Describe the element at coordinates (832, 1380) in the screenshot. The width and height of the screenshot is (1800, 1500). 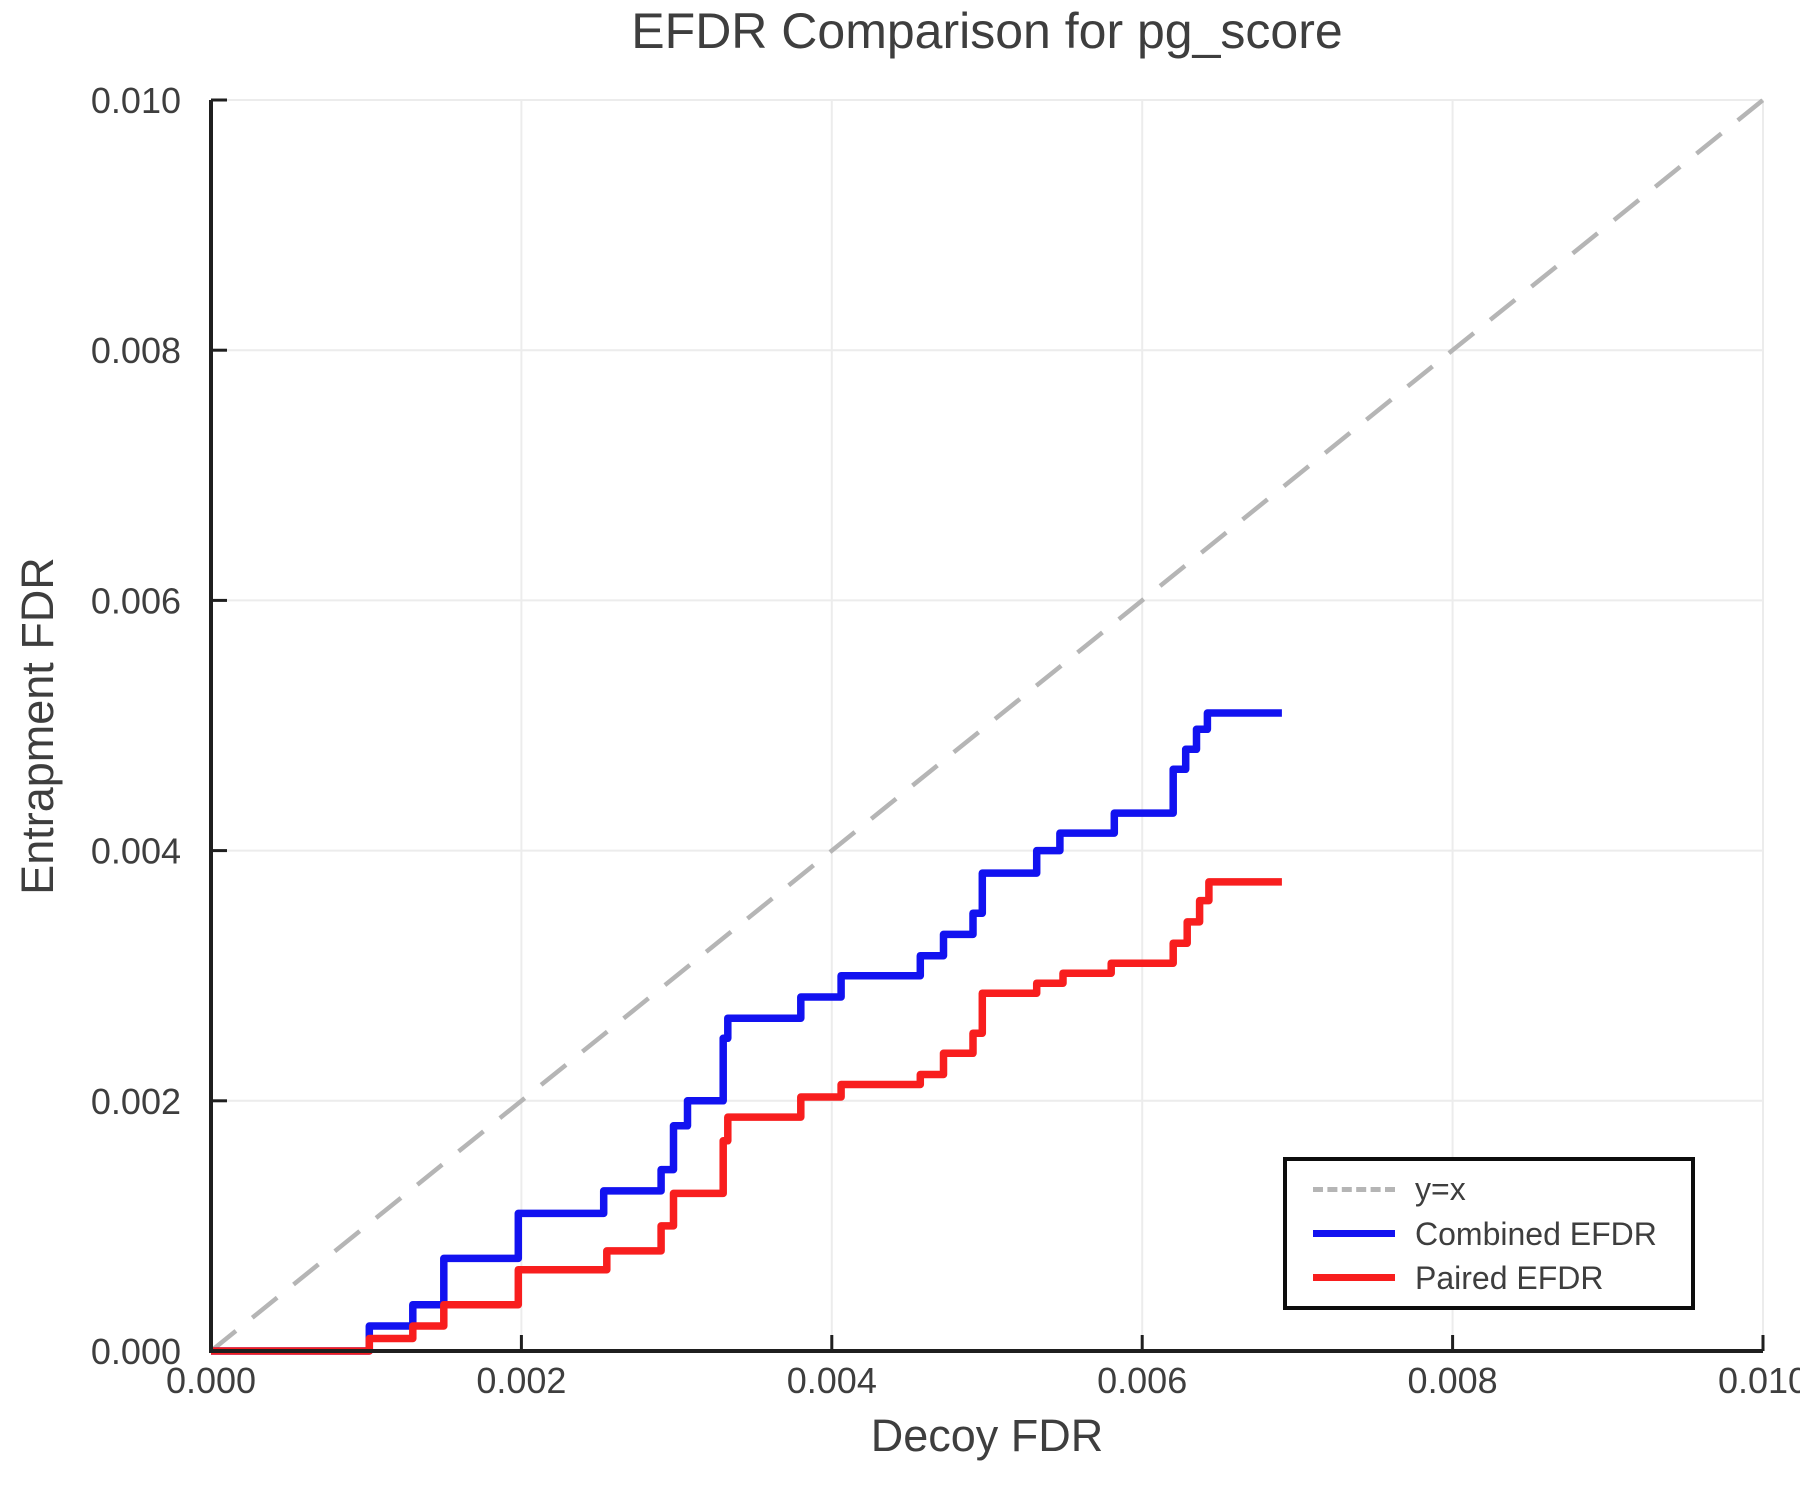
I see `x-tick-label: 0.004` at that location.